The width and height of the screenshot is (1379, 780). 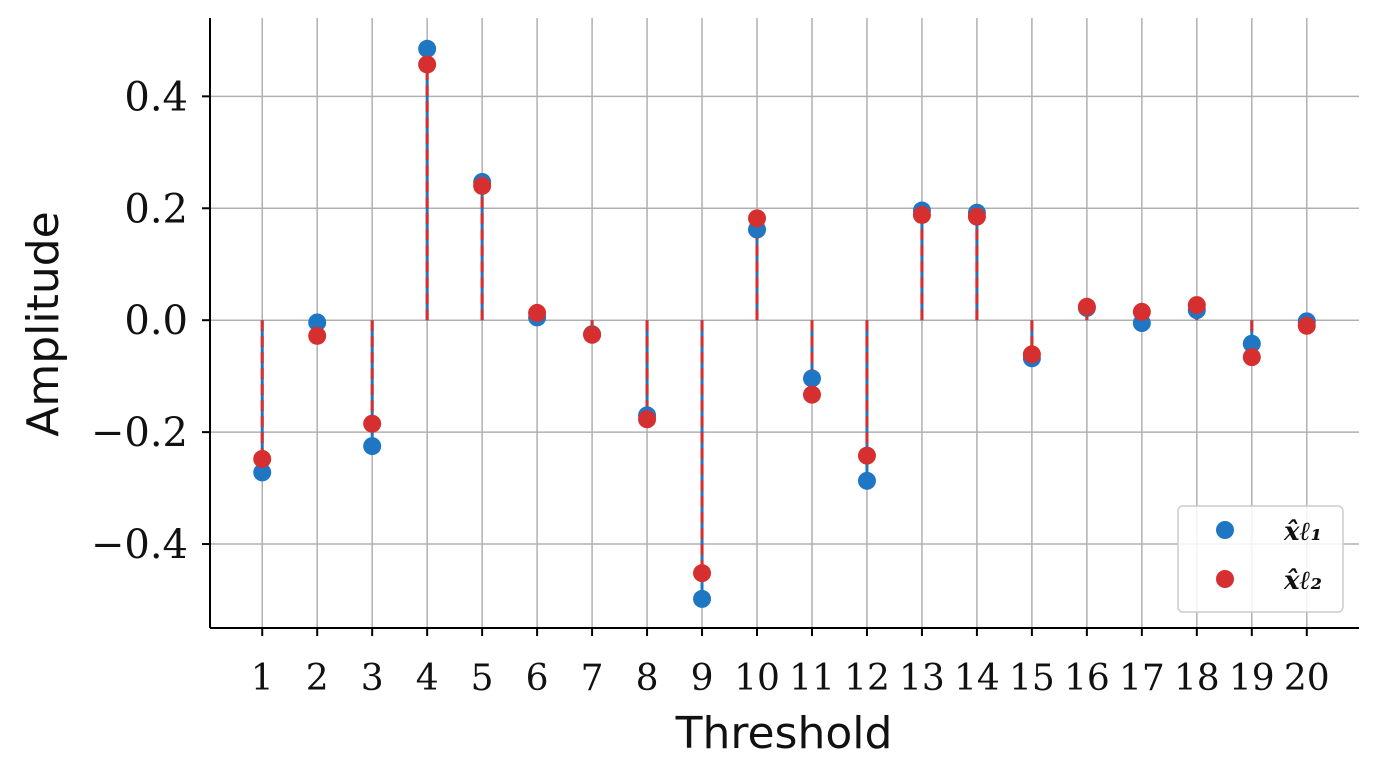 I want to click on x-tick-label-14: 14, so click(x=977, y=678).